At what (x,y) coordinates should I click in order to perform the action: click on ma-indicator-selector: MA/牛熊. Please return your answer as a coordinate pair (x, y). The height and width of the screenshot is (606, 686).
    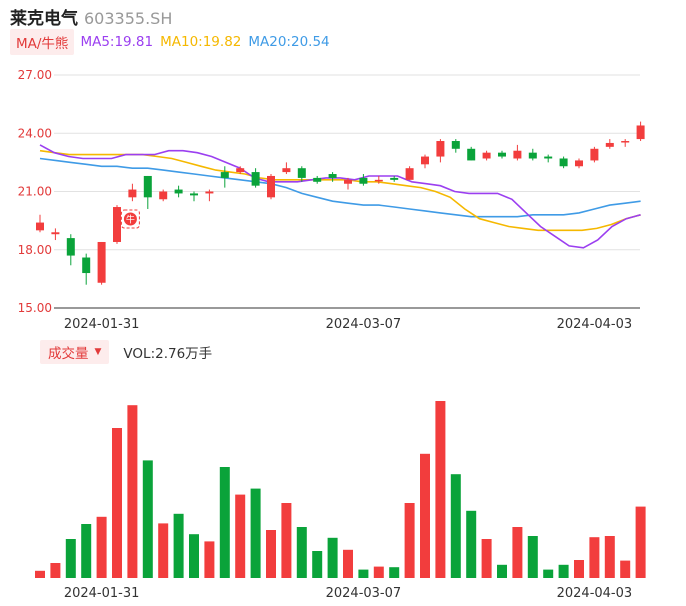
    Looking at the image, I should click on (42, 42).